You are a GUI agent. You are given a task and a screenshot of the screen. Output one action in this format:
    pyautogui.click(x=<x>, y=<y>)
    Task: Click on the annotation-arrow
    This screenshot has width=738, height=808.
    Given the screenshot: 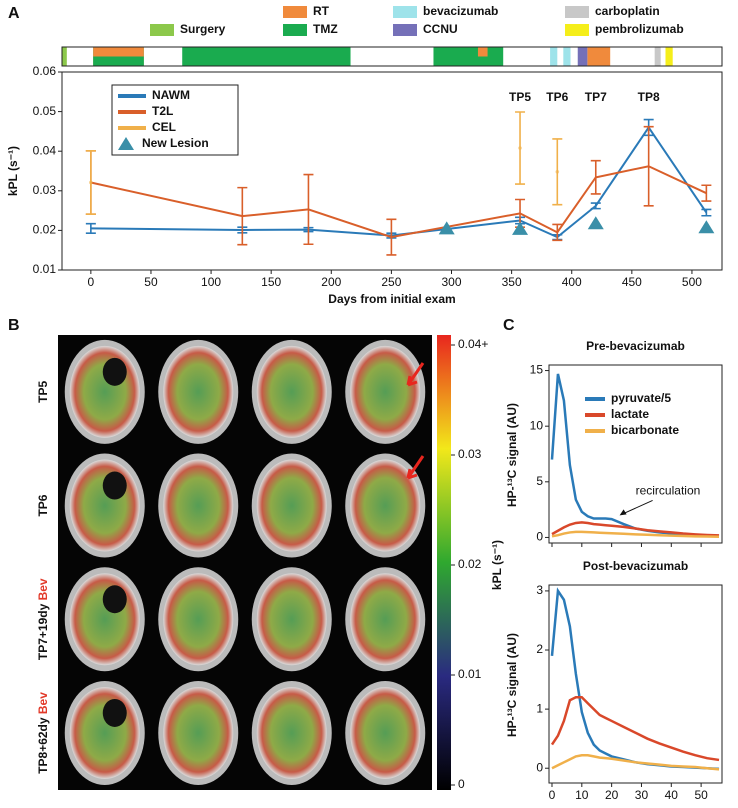 What is the action you would take?
    pyautogui.click(x=637, y=507)
    